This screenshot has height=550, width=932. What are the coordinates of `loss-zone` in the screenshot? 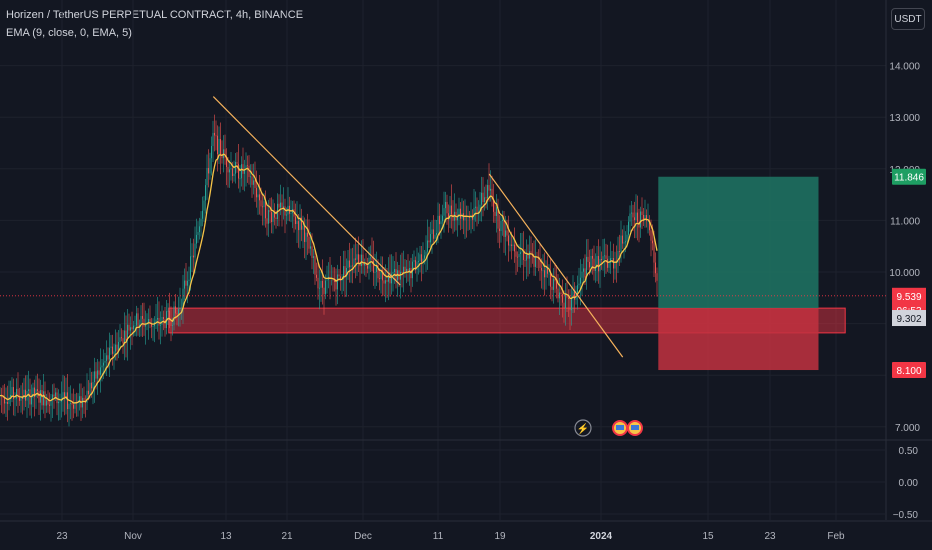 It's located at (738, 339).